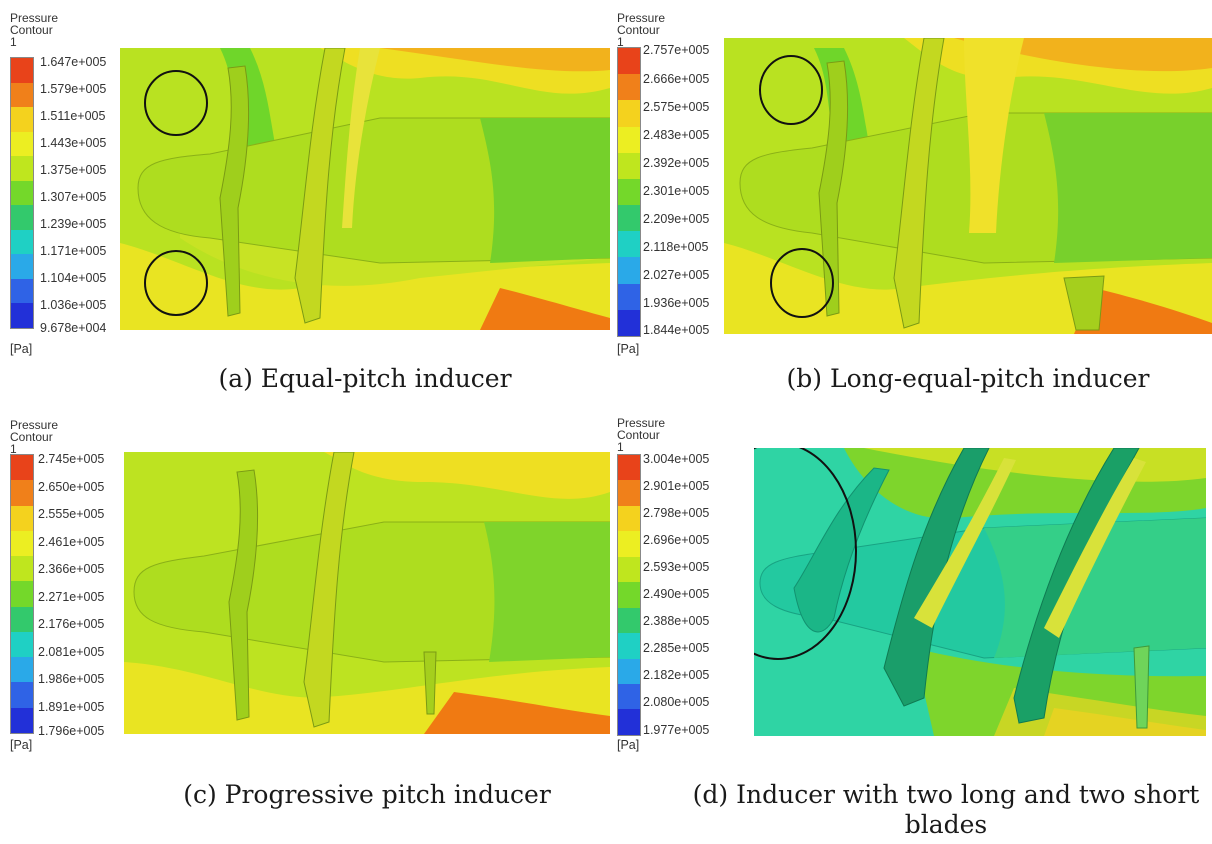 Image resolution: width=1212 pixels, height=844 pixels. I want to click on panel-caption: (a) Equal-pitch inducer, so click(365, 378).